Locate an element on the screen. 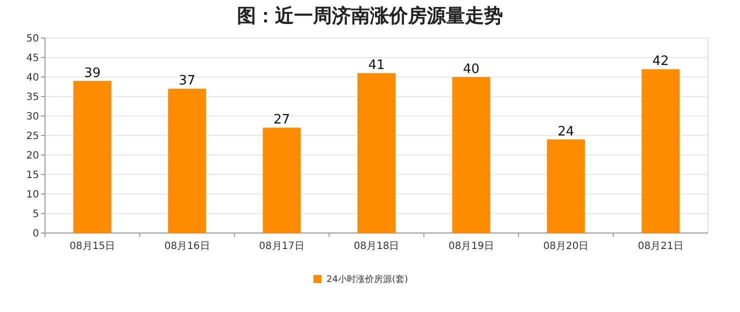 Image resolution: width=740 pixels, height=312 pixels. y-tick-label: 25 is located at coordinates (32, 136).